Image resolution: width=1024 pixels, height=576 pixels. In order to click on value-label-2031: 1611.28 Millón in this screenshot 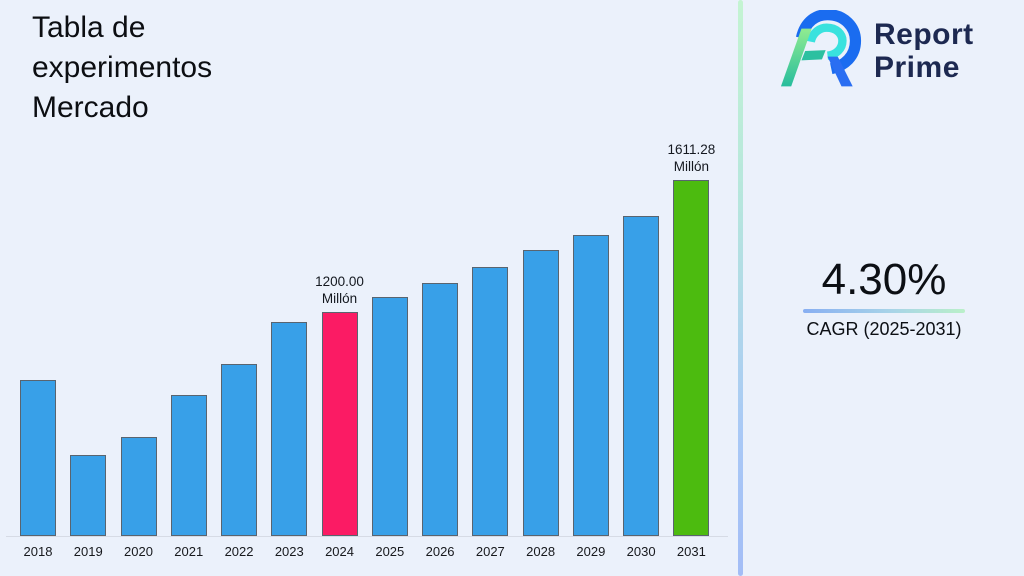, I will do `click(691, 158)`.